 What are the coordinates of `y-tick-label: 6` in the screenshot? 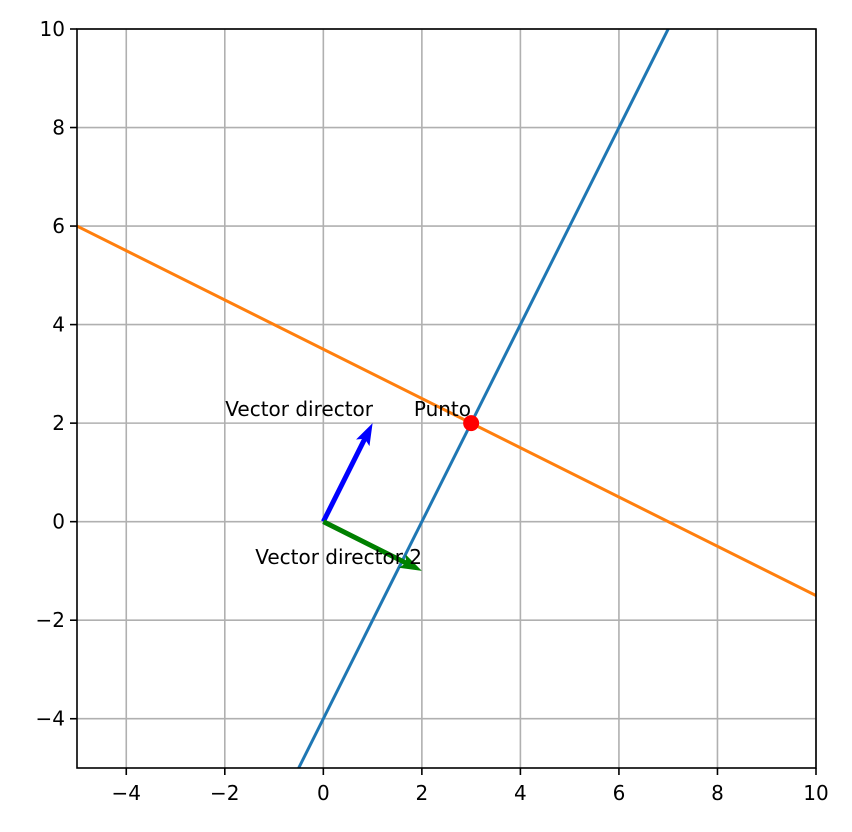 It's located at (58, 226).